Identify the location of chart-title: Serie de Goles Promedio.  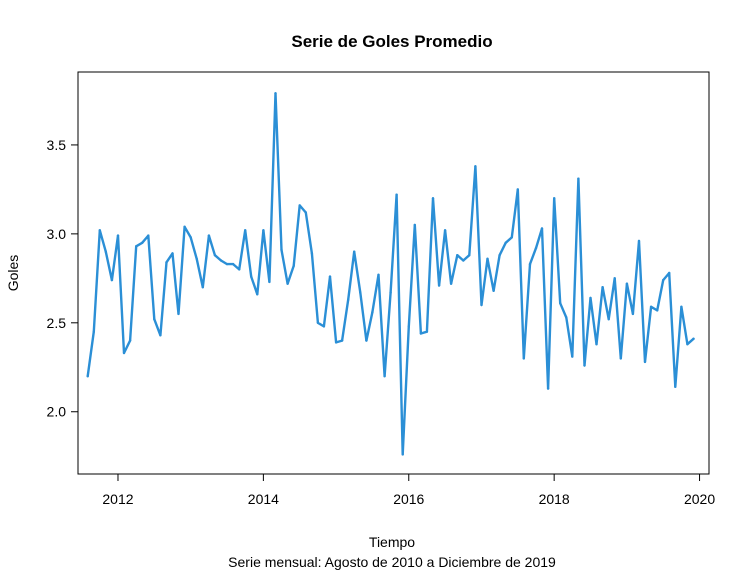
(391, 41).